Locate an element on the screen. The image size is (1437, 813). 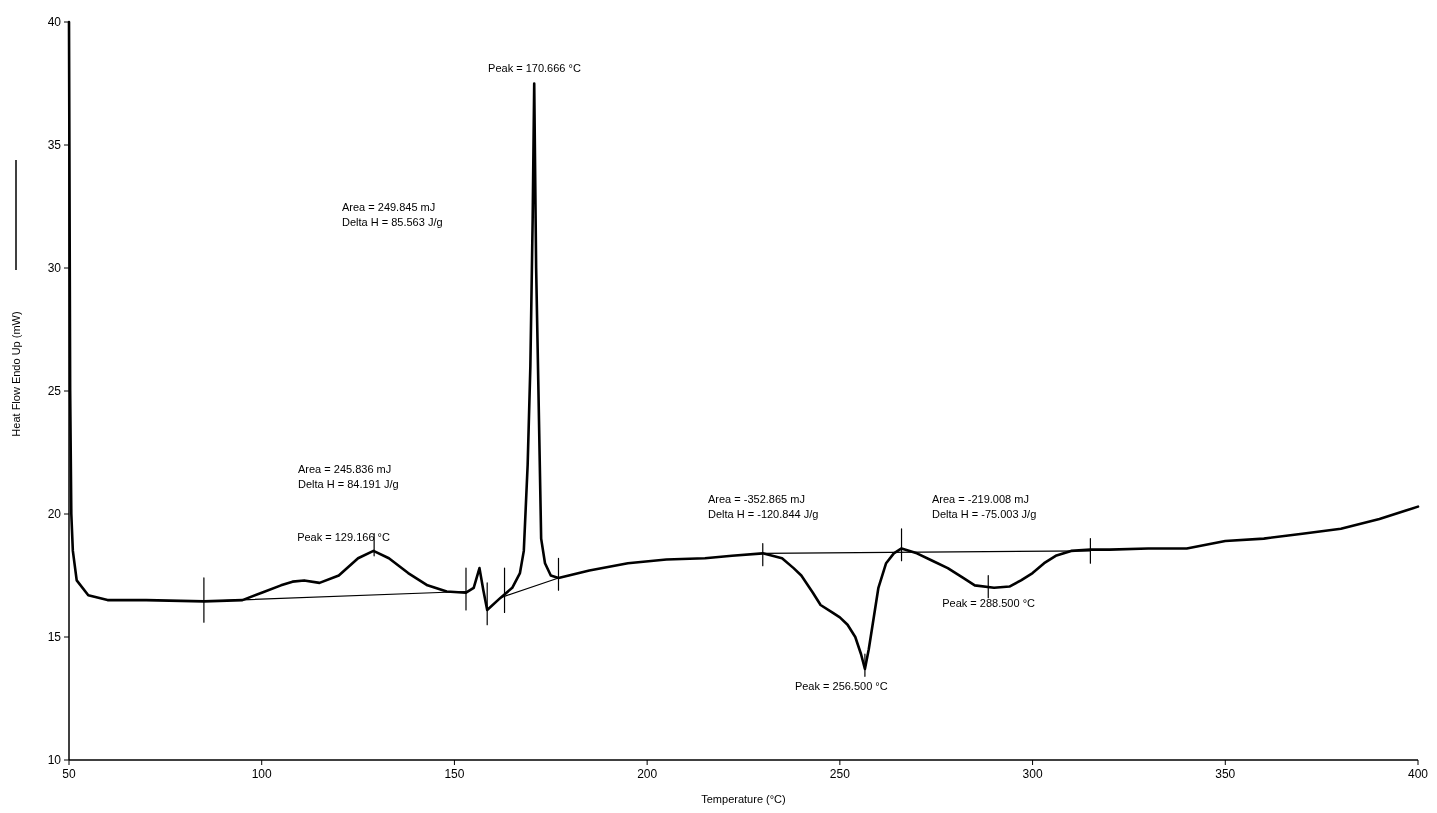
y-tick-label: 15 is located at coordinates (54, 637).